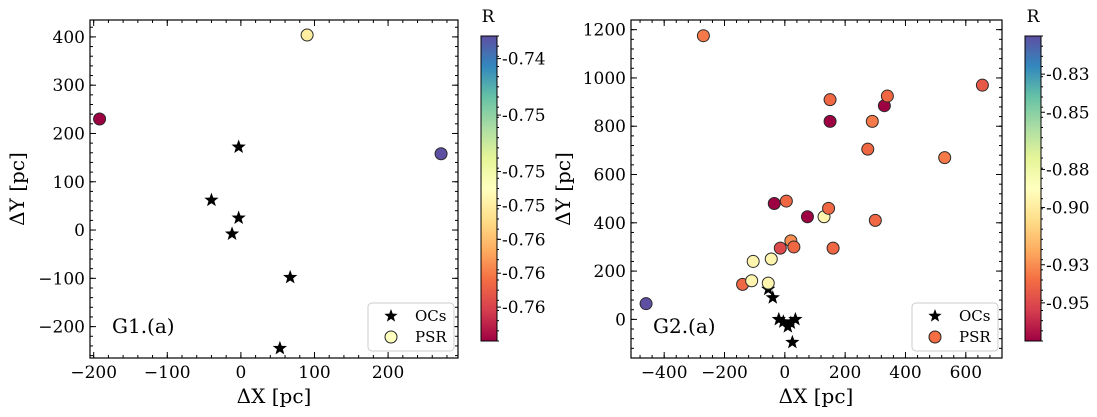 Image resolution: width=1097 pixels, height=417 pixels. Describe the element at coordinates (975, 337) in the screenshot. I see `legend-entry-psr-g2: PSR` at that location.